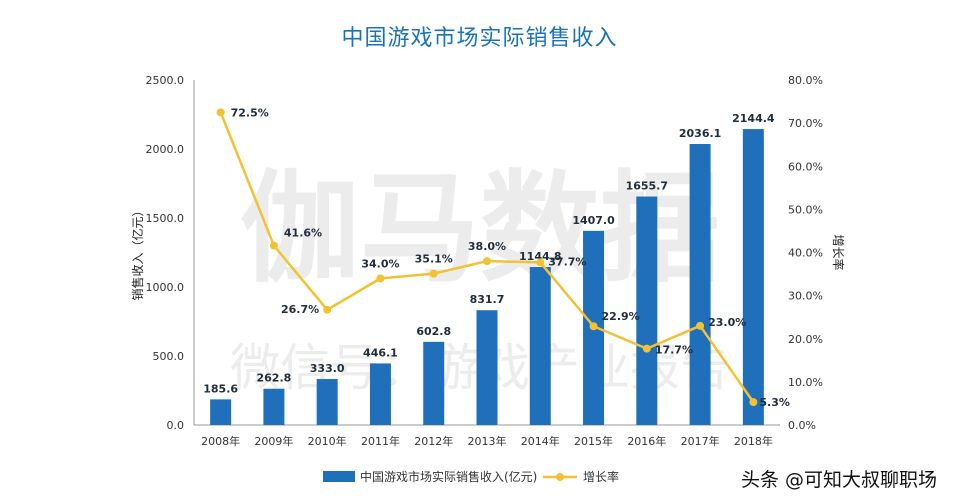  What do you see at coordinates (339, 476) in the screenshot?
I see `legend-bar-swatch` at bounding box center [339, 476].